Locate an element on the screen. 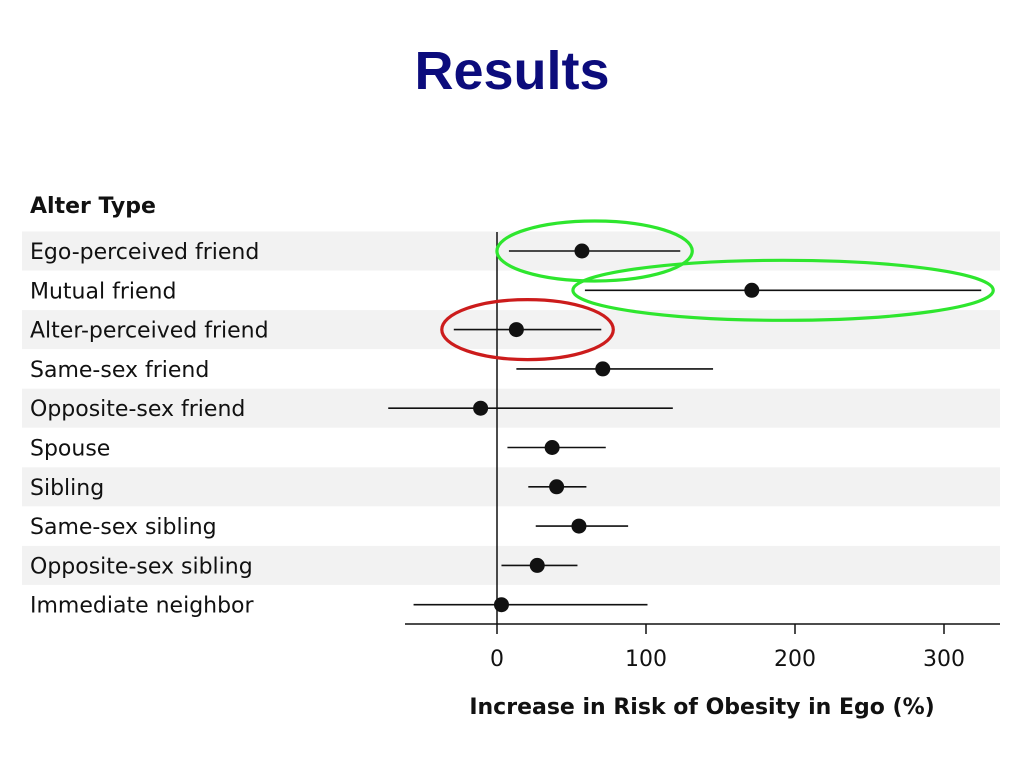 The image size is (1024, 768). row-label: Opposite-sex sibling is located at coordinates (141, 566).